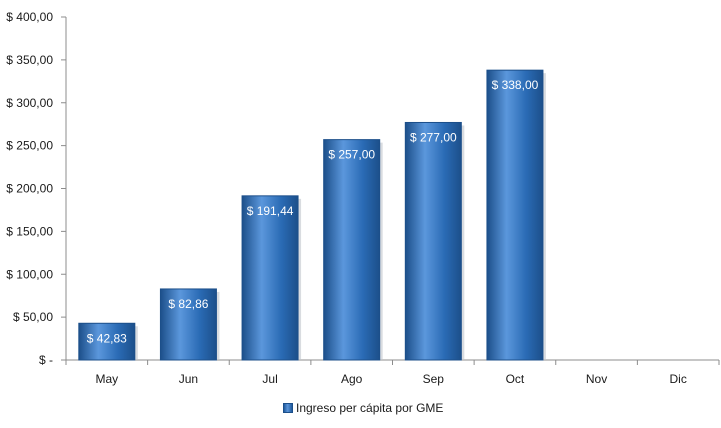 The image size is (721, 428). Describe the element at coordinates (188, 379) in the screenshot. I see `x-tick-label: Jun` at that location.